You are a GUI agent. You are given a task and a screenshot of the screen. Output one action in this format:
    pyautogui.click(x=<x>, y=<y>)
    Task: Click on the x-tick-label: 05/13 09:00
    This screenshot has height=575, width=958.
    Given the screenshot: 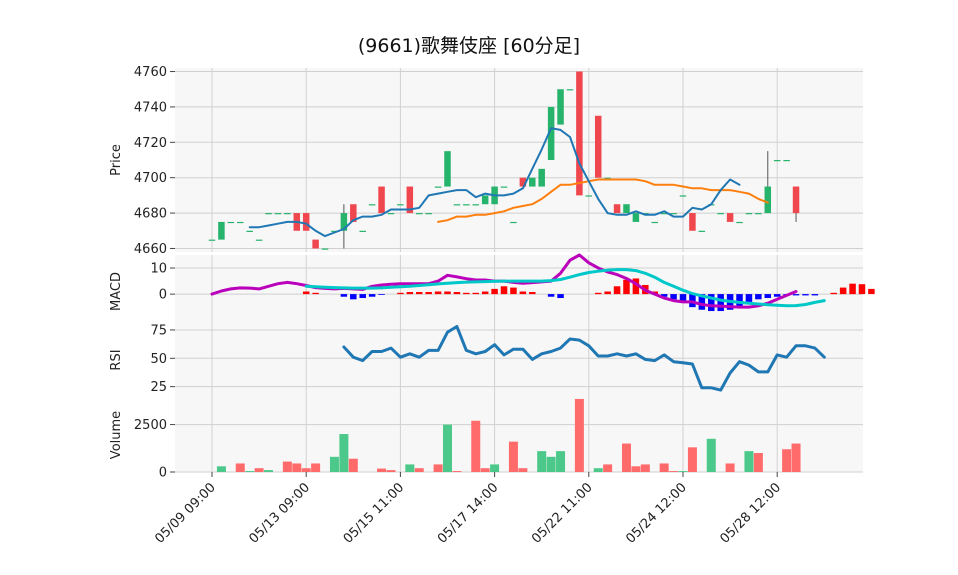 What is the action you would take?
    pyautogui.click(x=280, y=513)
    